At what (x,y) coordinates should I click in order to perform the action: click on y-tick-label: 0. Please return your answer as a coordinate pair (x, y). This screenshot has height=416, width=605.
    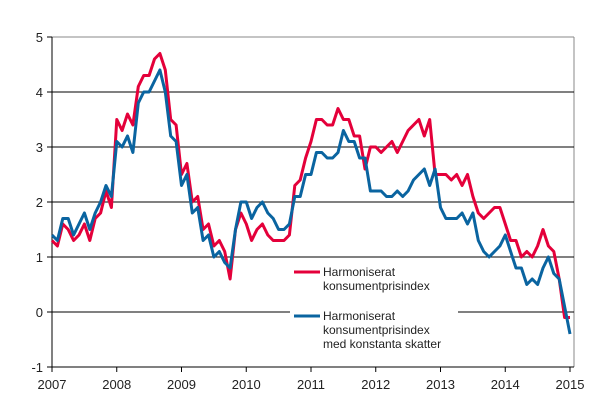
    Looking at the image, I should click on (39, 312).